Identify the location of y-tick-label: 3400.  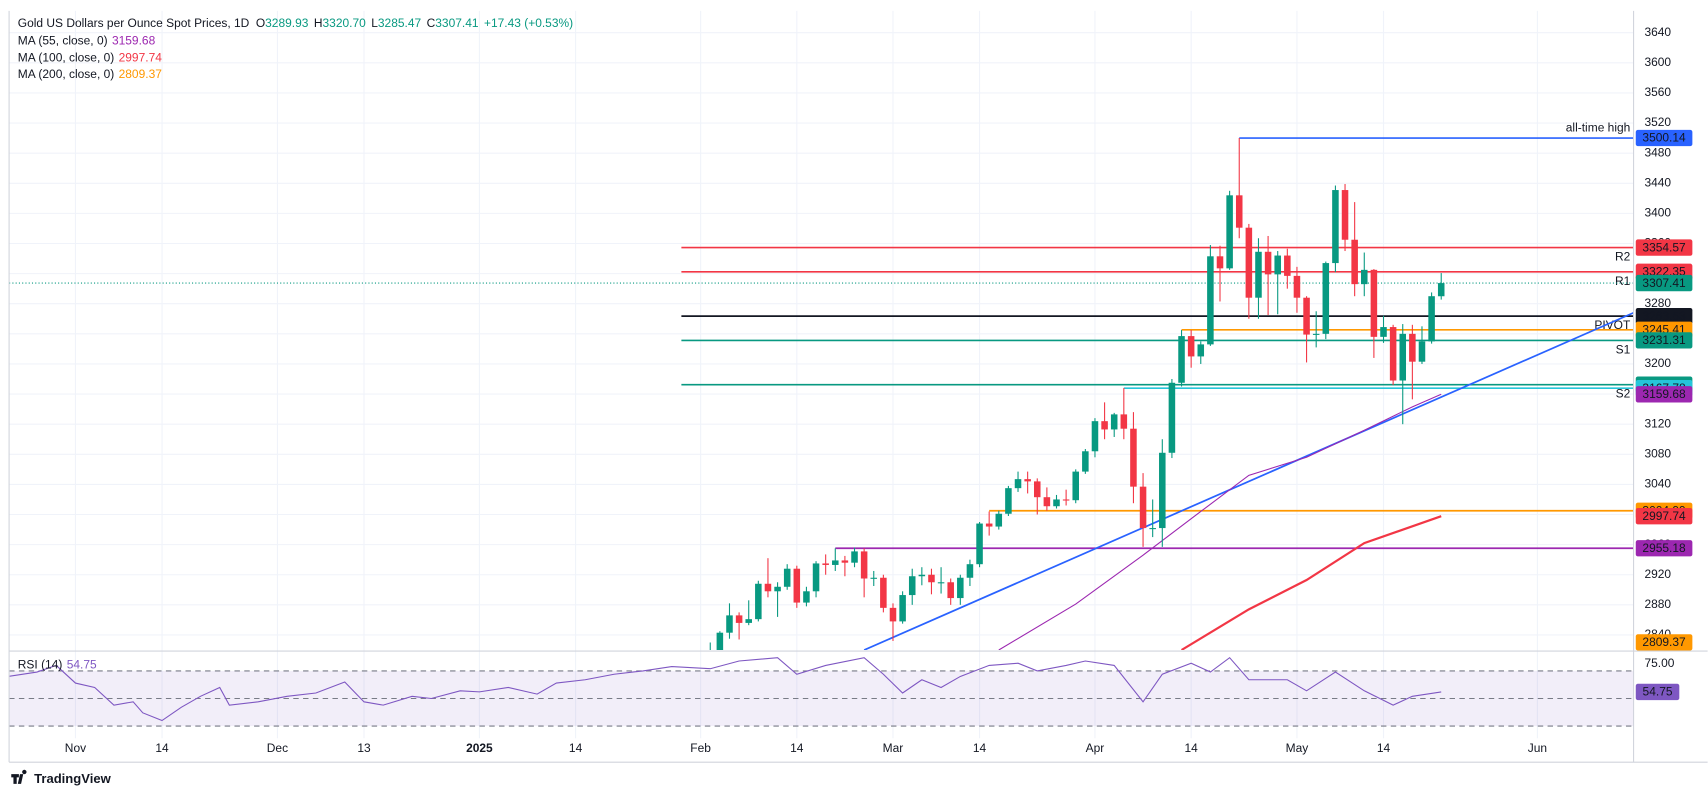
(1657, 213).